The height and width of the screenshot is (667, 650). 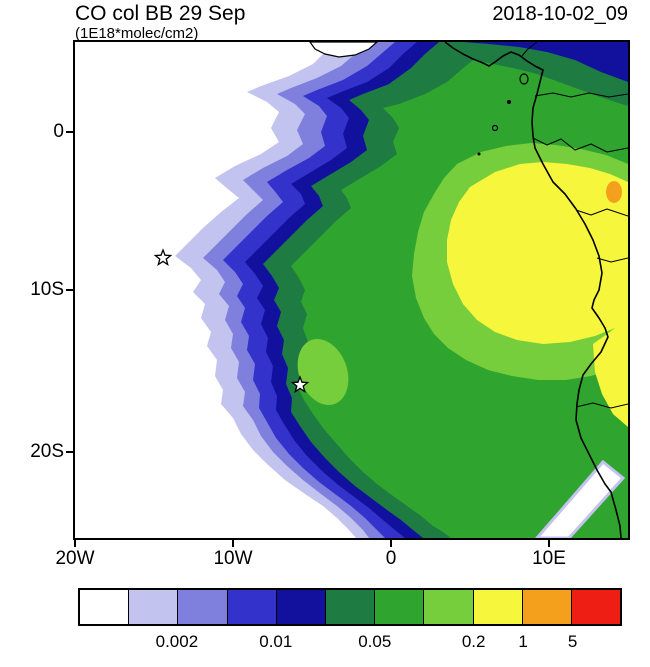 I want to click on x-axis-label-20w: 20W, so click(x=75, y=558).